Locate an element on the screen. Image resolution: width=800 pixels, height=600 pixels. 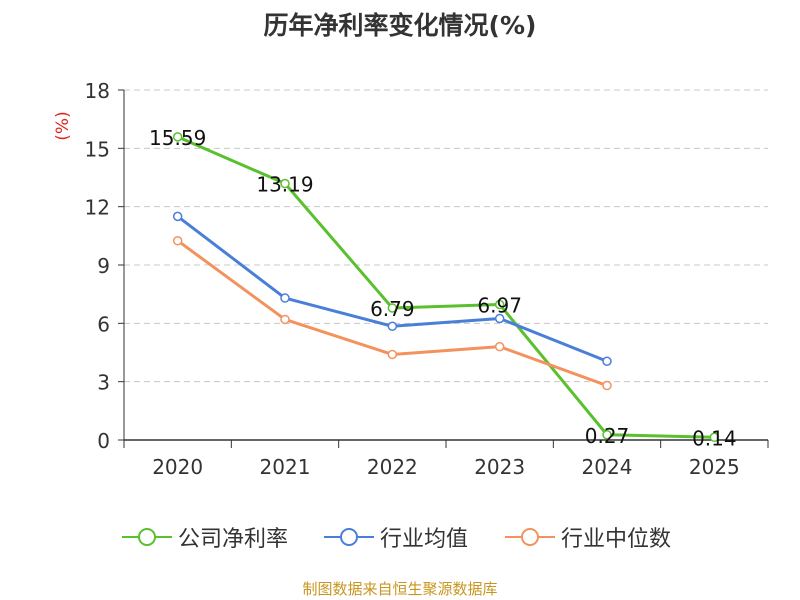
legend-swatch-orange is located at coordinates (530, 537).